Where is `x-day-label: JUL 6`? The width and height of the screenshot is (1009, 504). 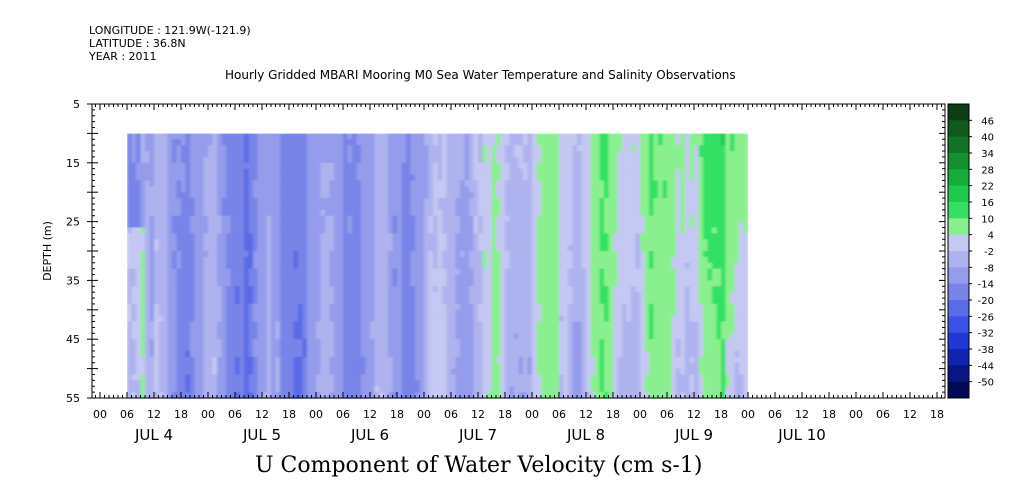
x-day-label: JUL 6 is located at coordinates (369, 435).